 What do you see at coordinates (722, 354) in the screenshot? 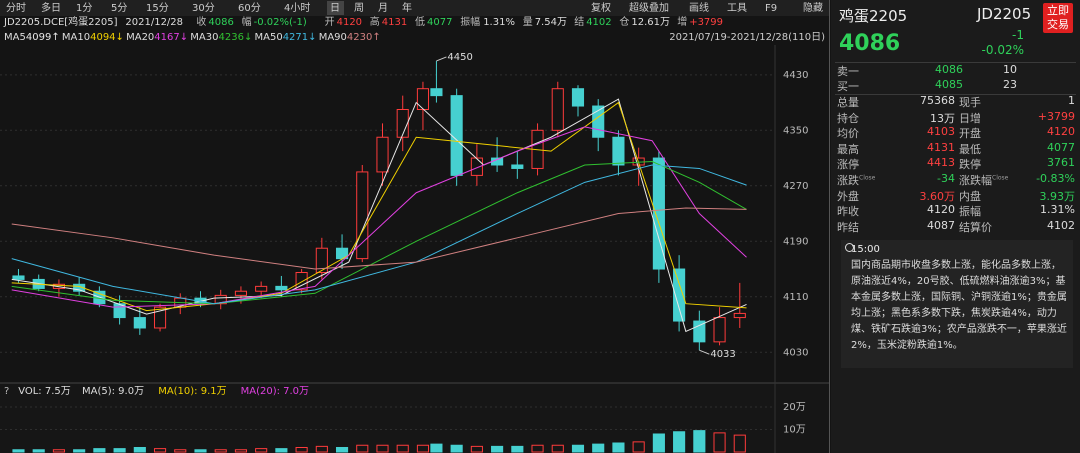
I see `annotation: 4033` at bounding box center [722, 354].